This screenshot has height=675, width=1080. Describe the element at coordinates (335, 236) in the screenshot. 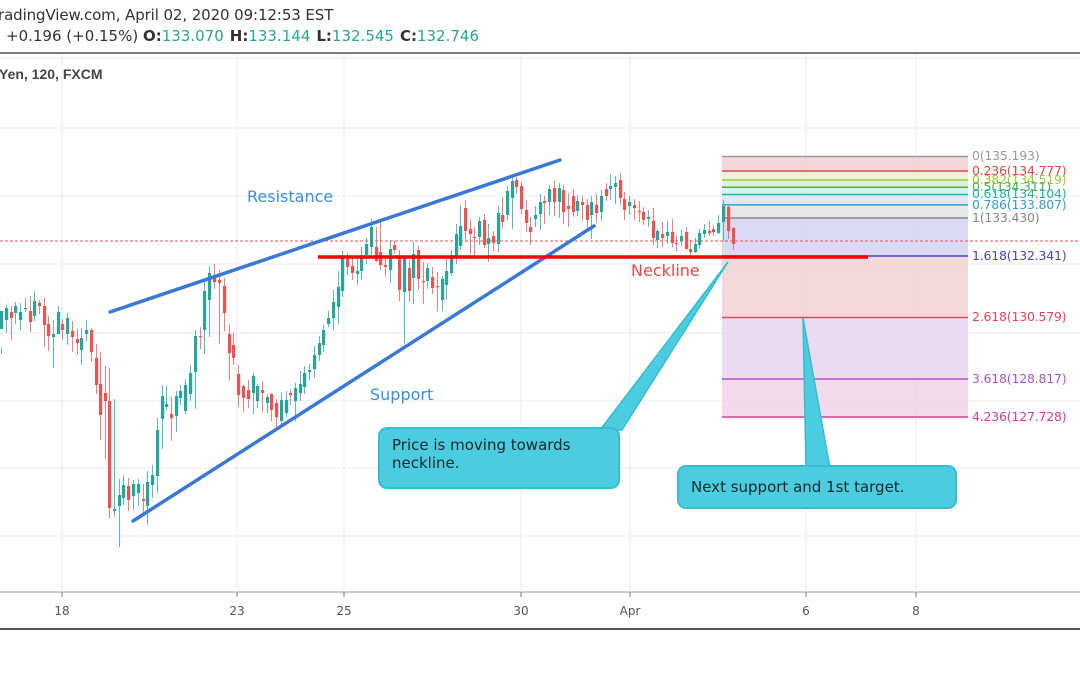

I see `resistance-trendline` at that location.